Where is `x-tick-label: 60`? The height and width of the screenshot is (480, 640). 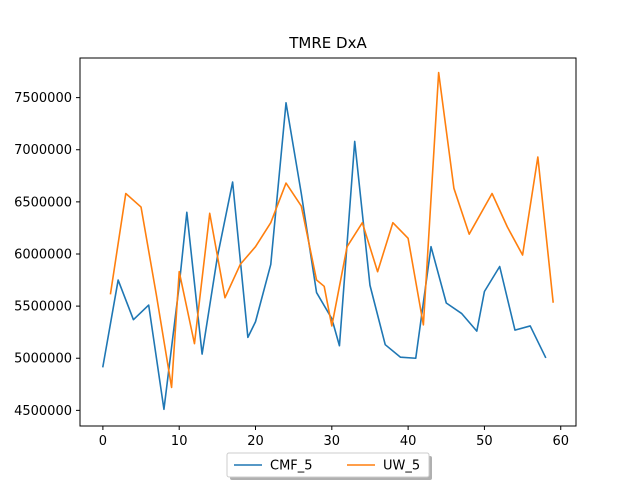 x-tick-label: 60 is located at coordinates (560, 441).